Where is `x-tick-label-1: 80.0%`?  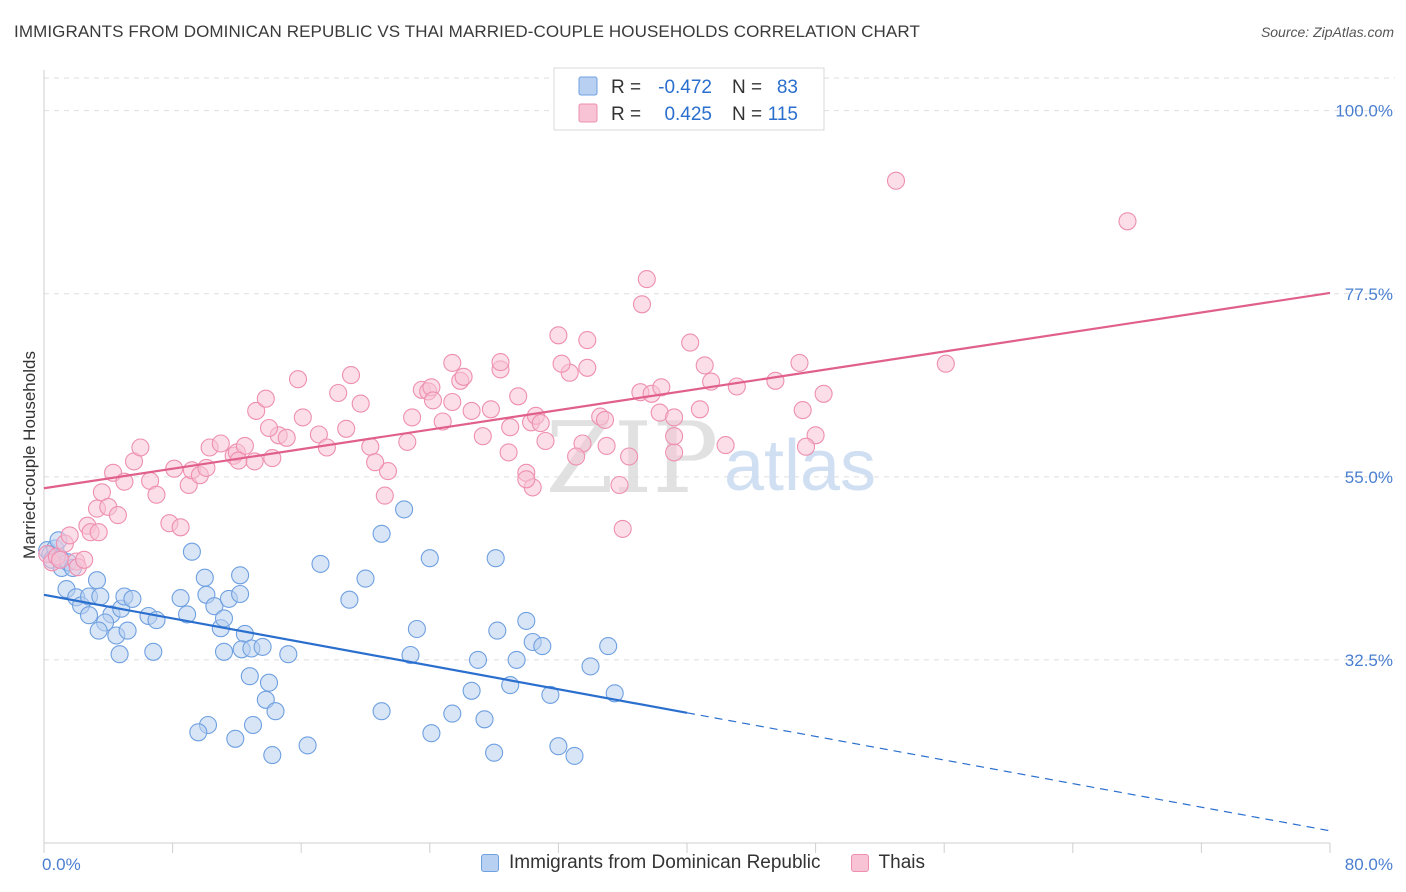 x-tick-label-1: 80.0% is located at coordinates (1369, 864).